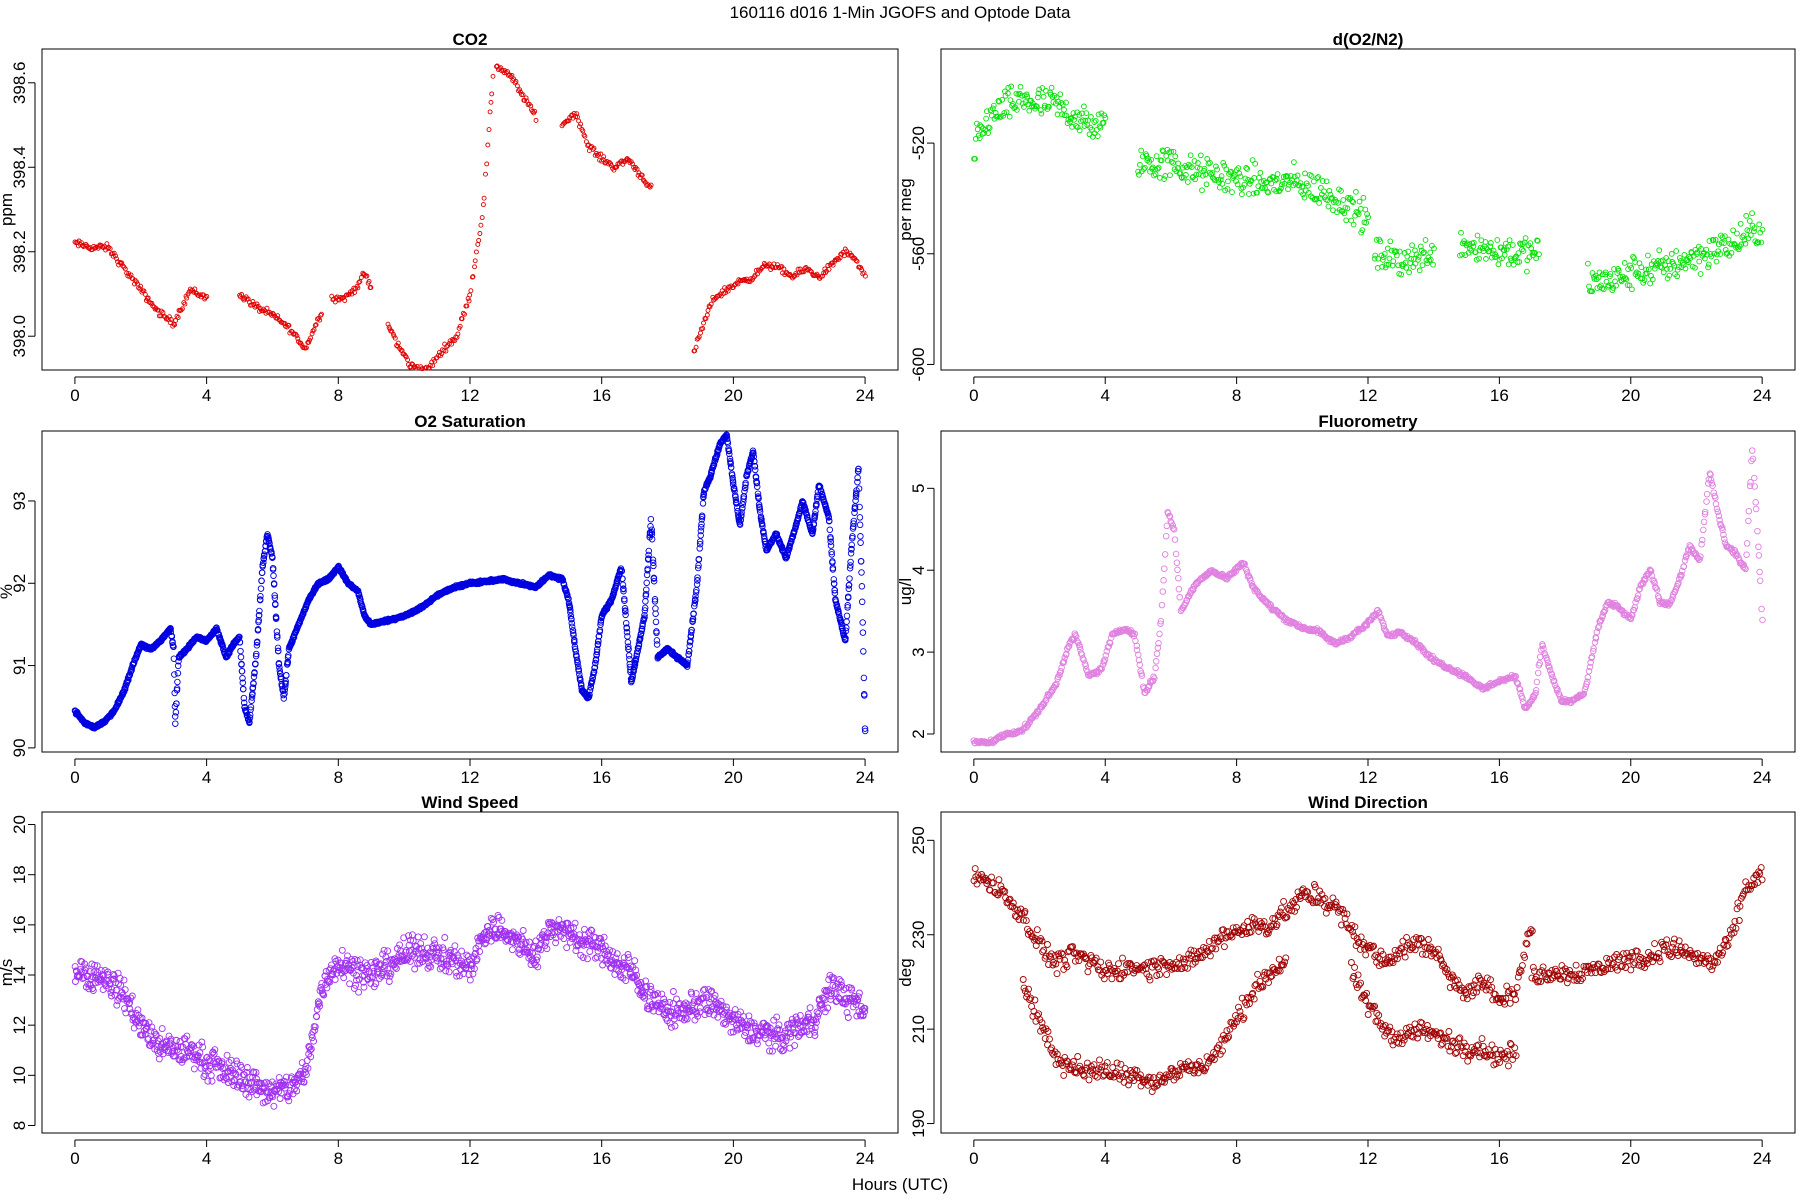  Describe the element at coordinates (1630, 395) in the screenshot. I see `d-o2-n2-x-tick-label: 20` at that location.